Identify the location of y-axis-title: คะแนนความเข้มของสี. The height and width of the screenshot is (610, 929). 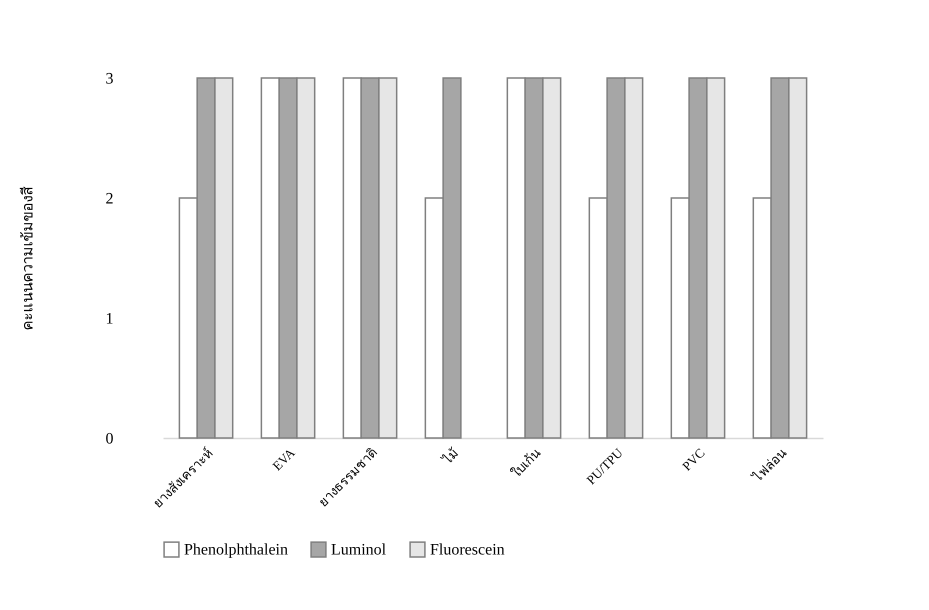
(28, 258).